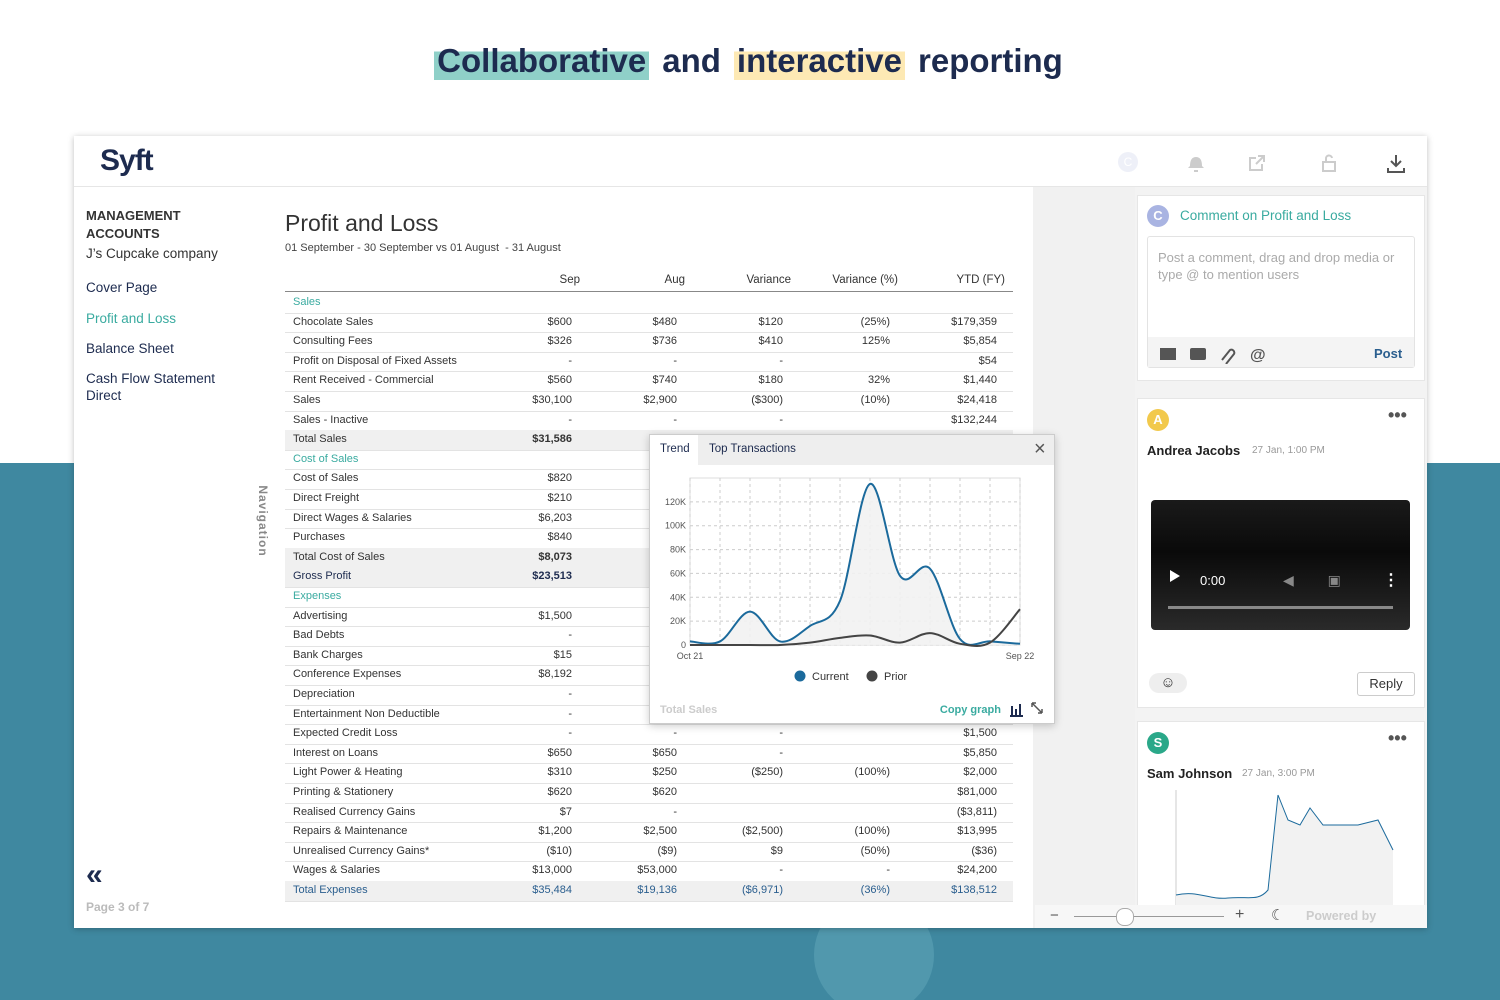  Describe the element at coordinates (1278, 915) in the screenshot. I see `dark-mode: ☾` at that location.